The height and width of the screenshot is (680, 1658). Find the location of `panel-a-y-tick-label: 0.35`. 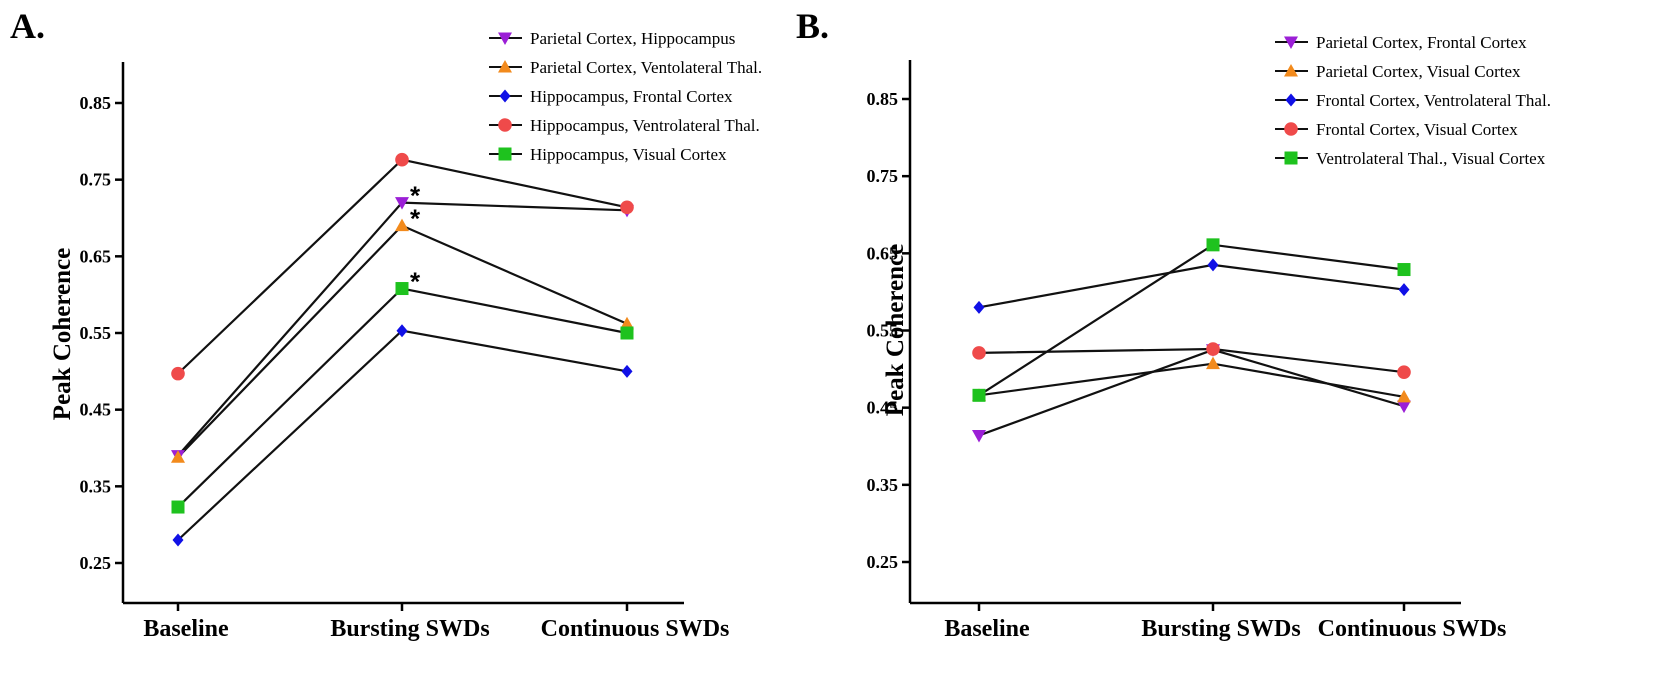

panel-a-y-tick-label: 0.35 is located at coordinates (96, 486).